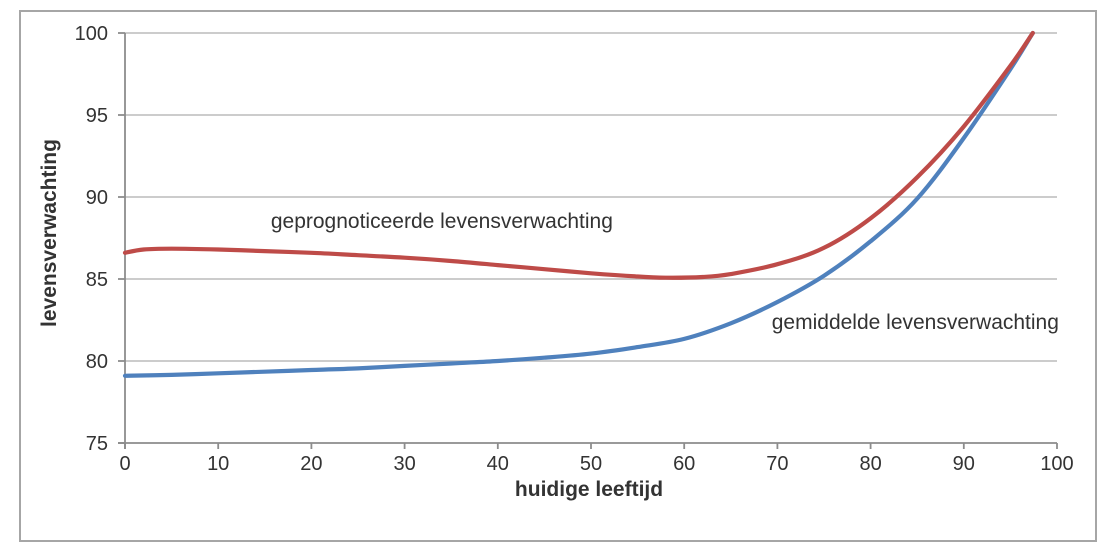 This screenshot has height=556, width=1107. What do you see at coordinates (97, 280) in the screenshot?
I see `y-tick-label: 85` at bounding box center [97, 280].